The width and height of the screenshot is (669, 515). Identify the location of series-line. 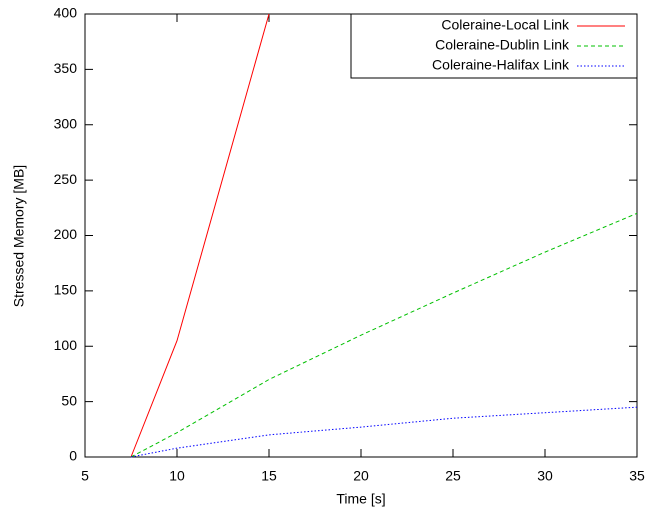
(384, 432).